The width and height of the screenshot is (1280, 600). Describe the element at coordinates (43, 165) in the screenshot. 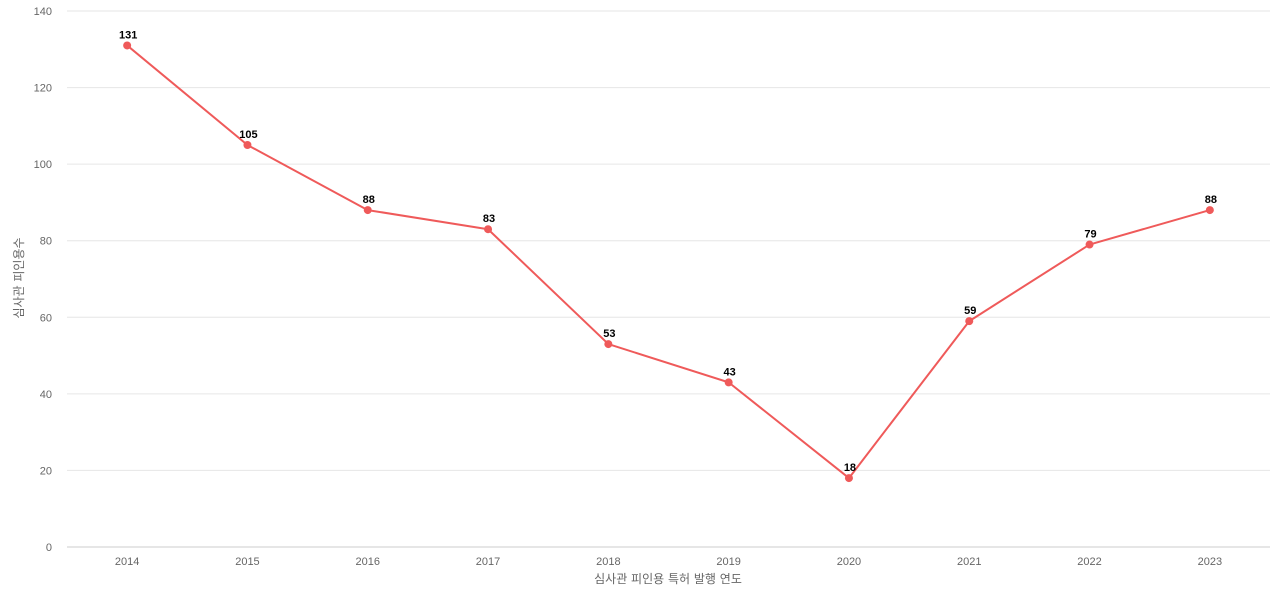

I see `y-tick-label: 100` at that location.